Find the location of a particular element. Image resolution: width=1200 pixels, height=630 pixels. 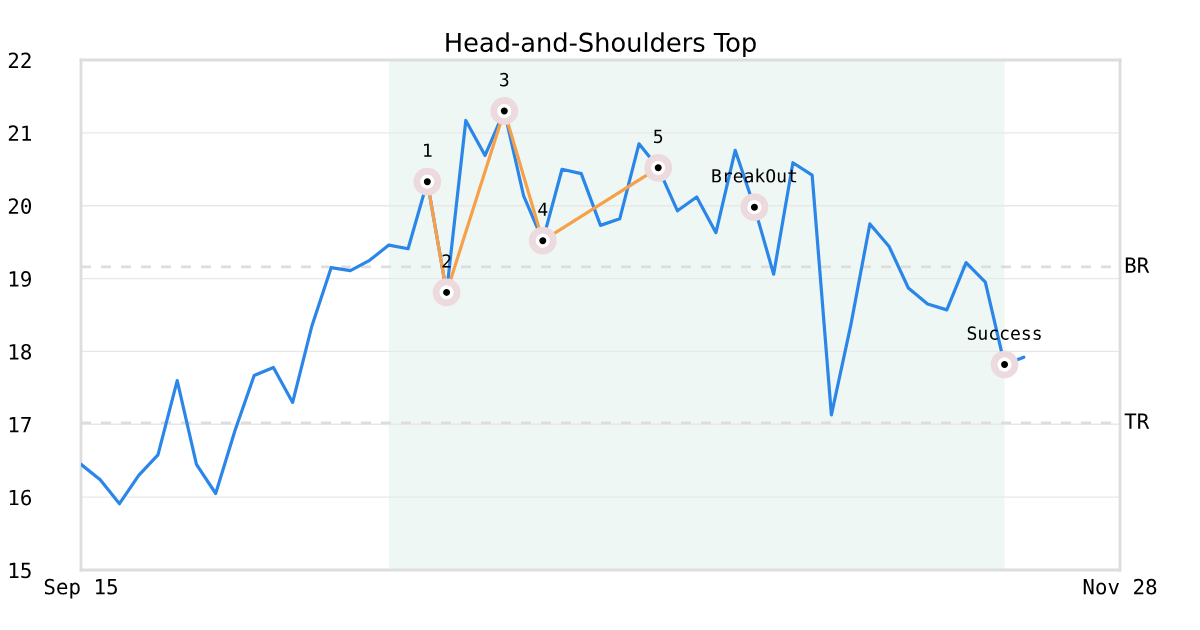

annotation: 1 is located at coordinates (428, 150).